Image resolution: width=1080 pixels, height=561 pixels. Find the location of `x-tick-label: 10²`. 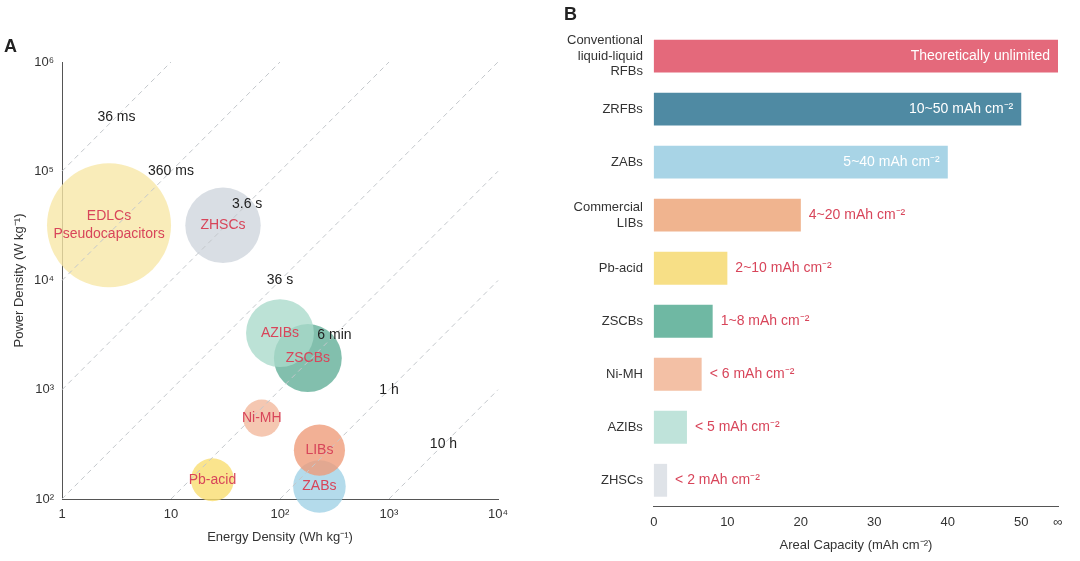

x-tick-label: 10² is located at coordinates (280, 514).